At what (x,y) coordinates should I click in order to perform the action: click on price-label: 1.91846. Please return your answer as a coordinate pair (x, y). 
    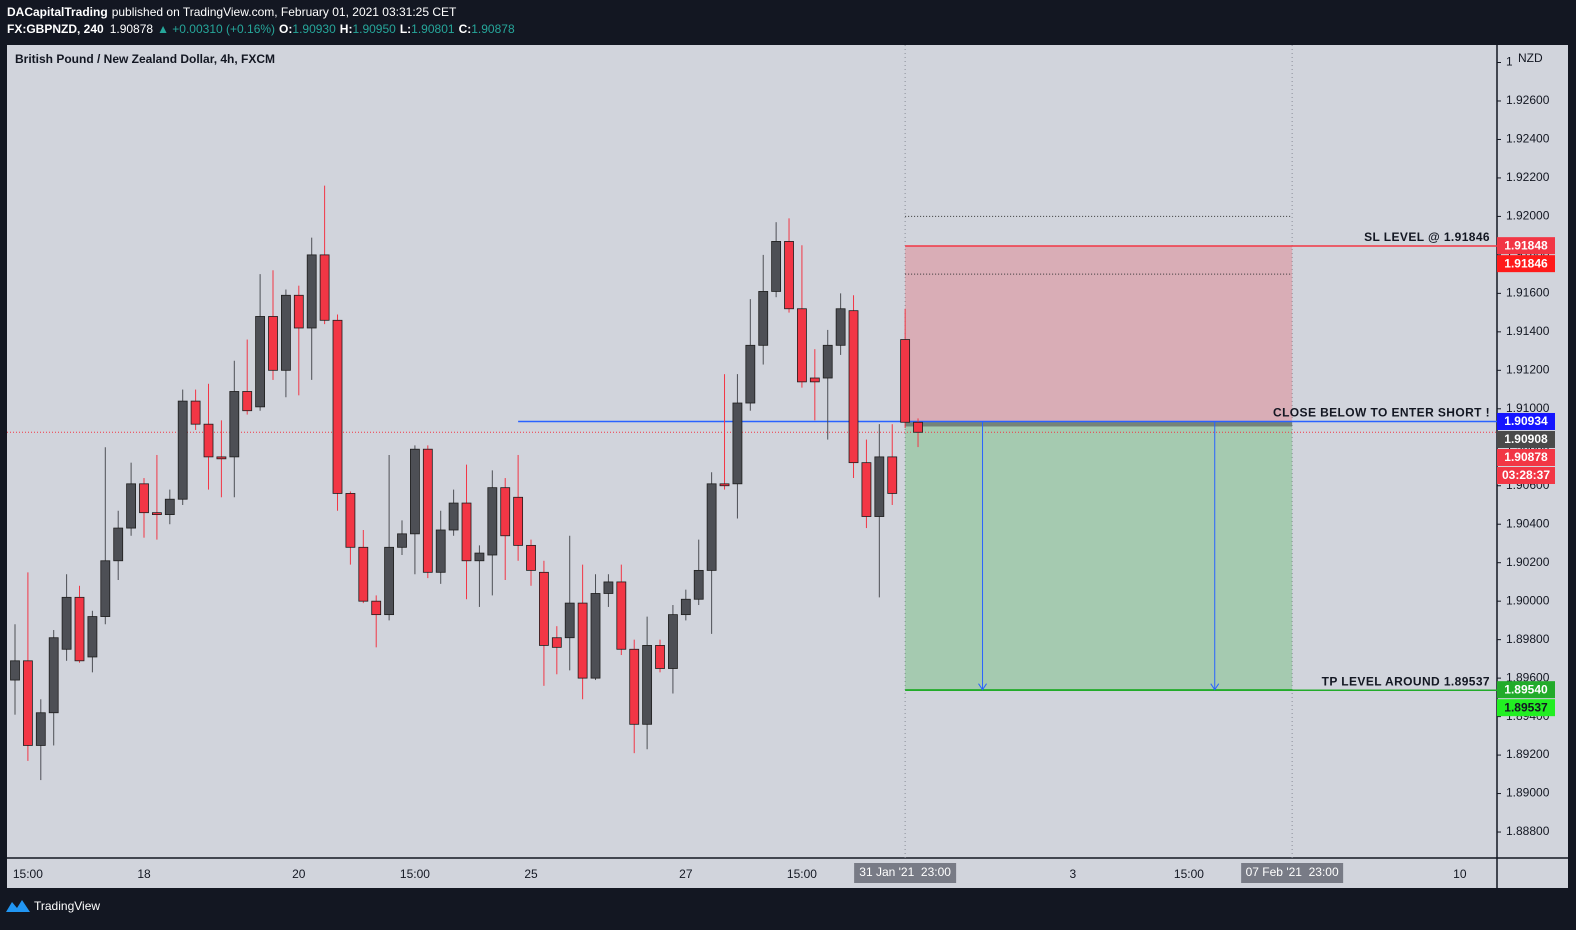
    Looking at the image, I should click on (1526, 263).